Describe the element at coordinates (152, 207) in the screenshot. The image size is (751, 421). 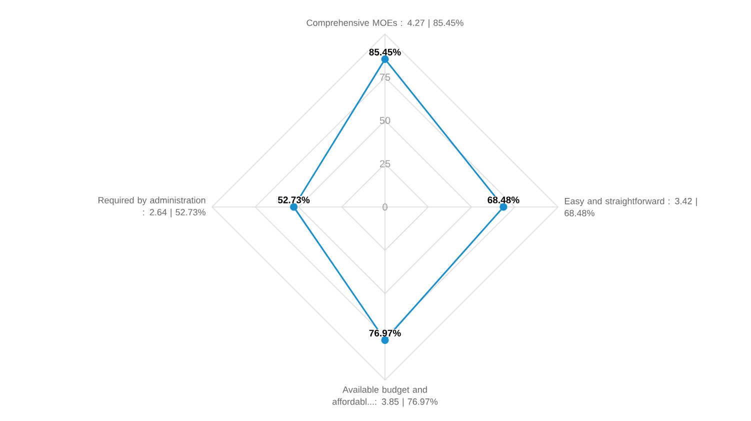
I see `spoke-label: Required by administration : 2.64 | 52.73%` at that location.